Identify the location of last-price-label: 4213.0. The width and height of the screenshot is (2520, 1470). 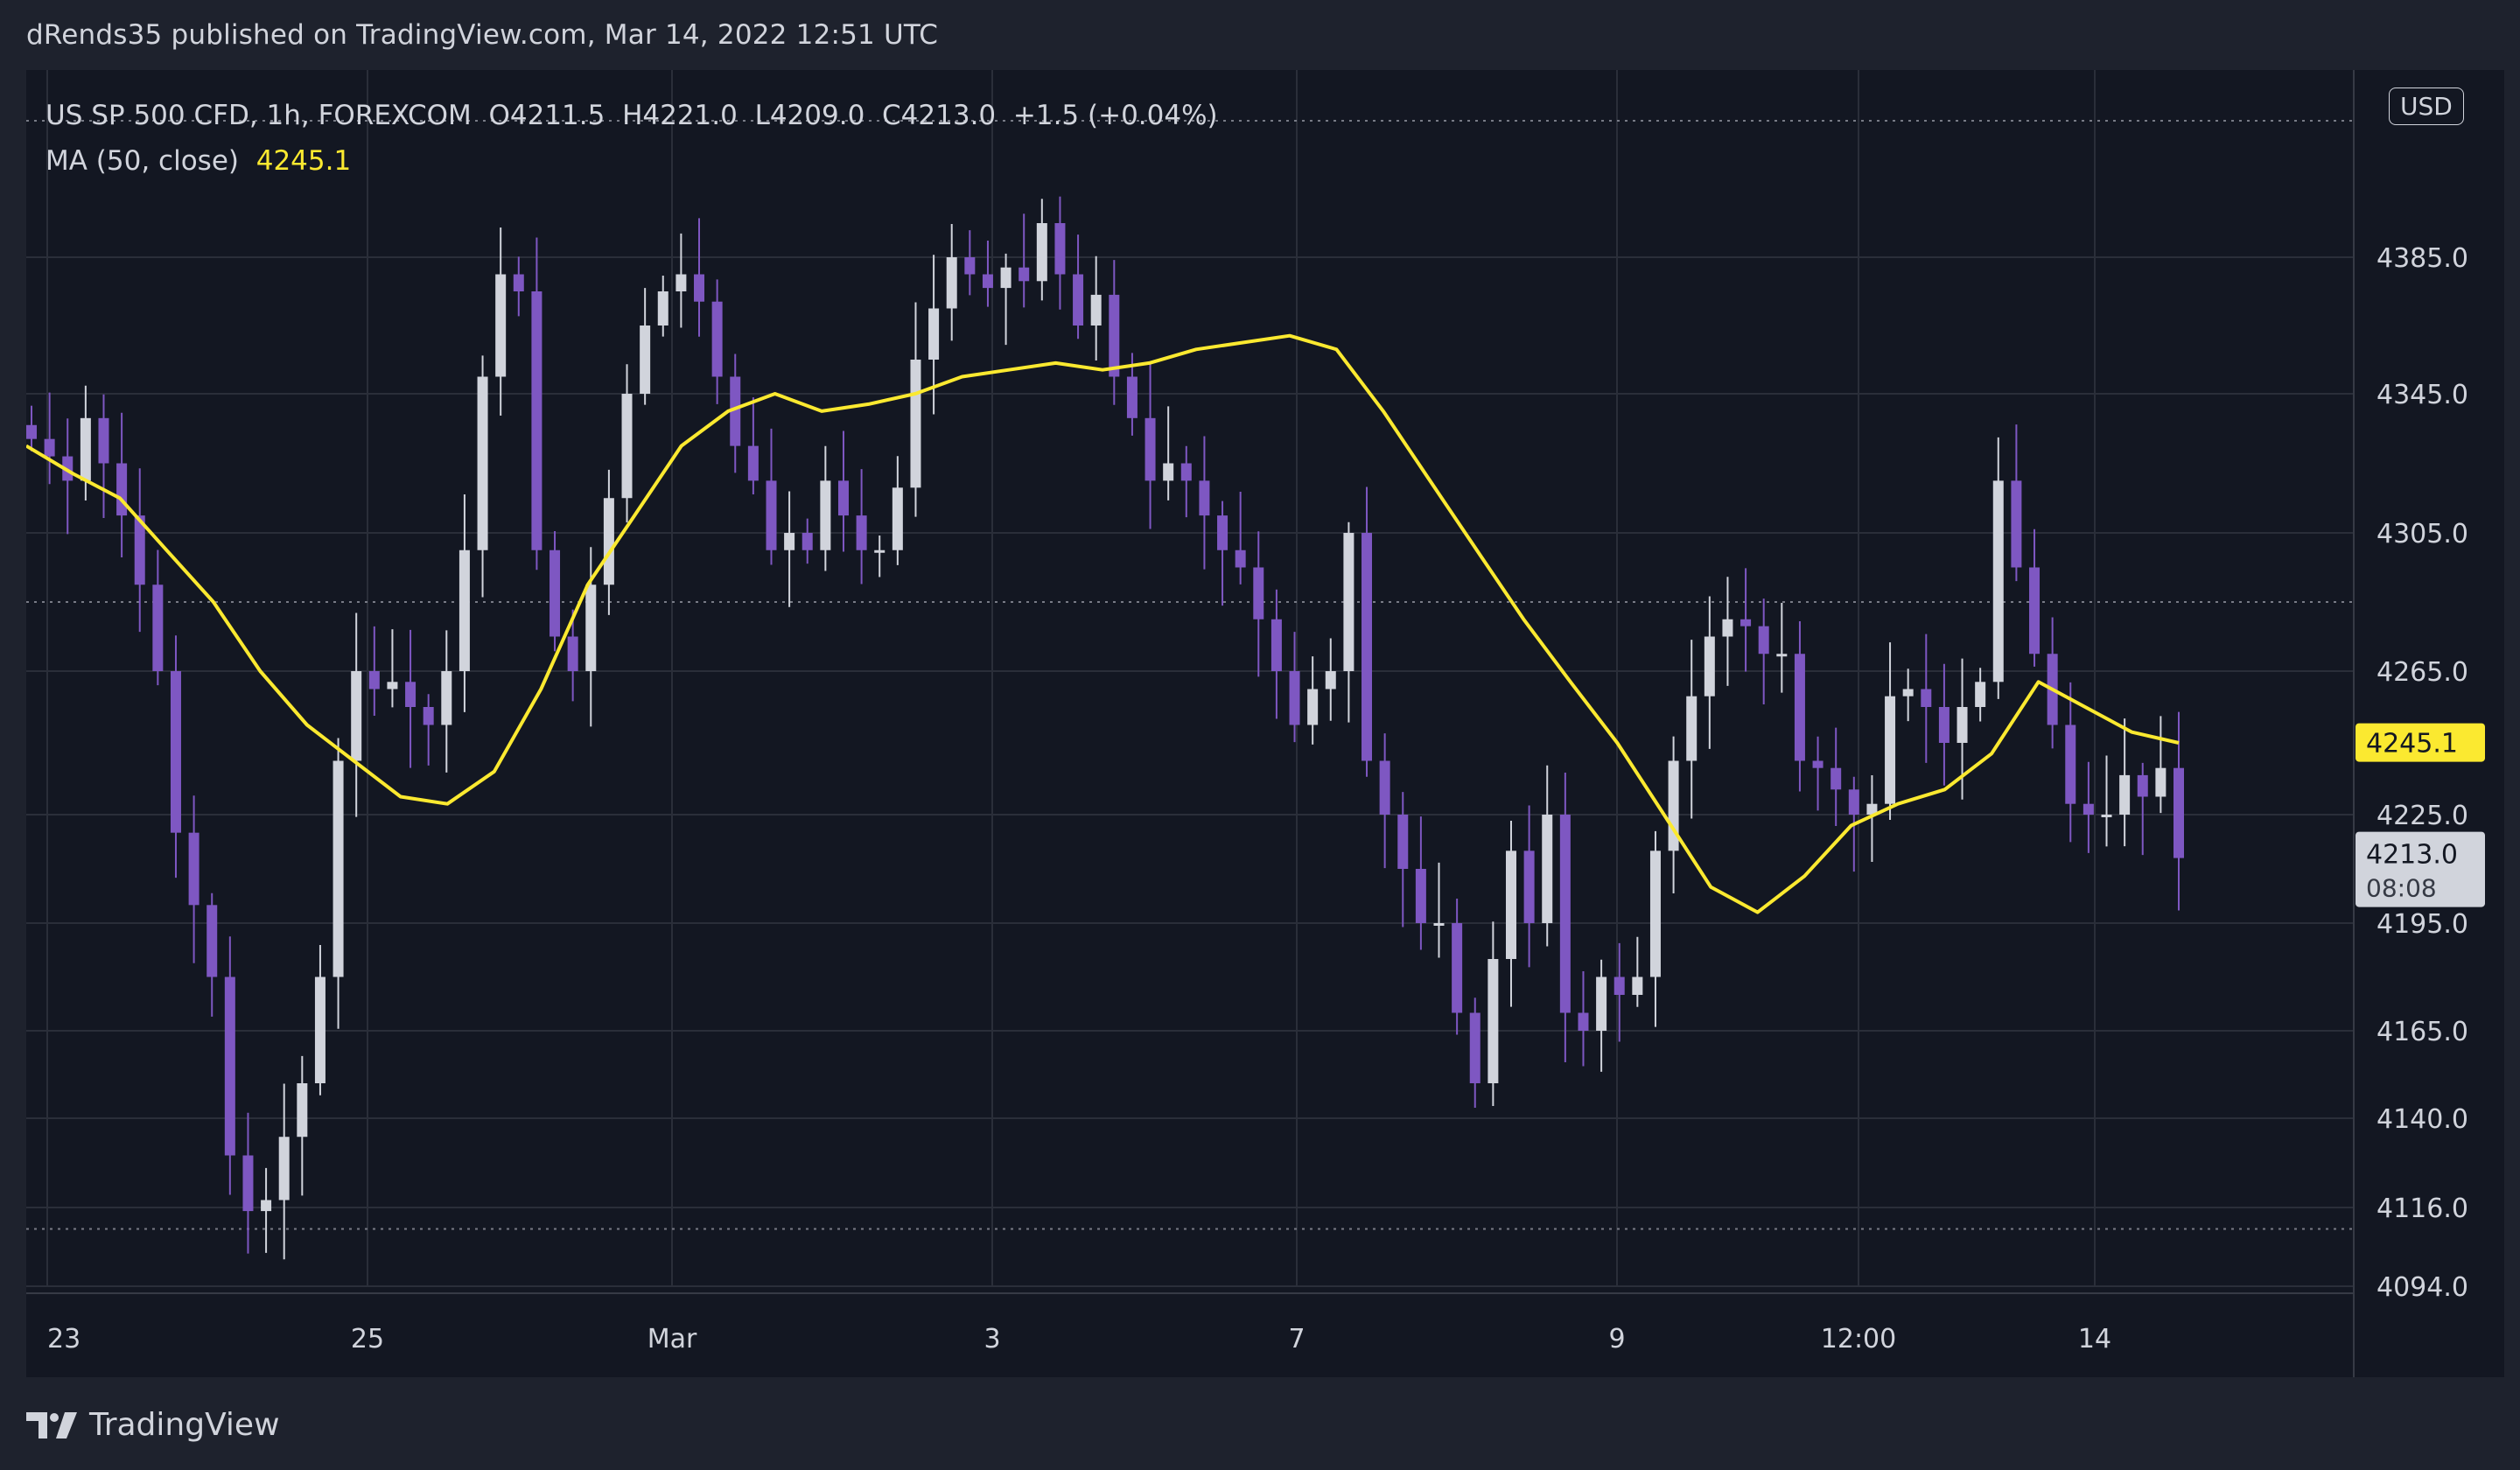
(2412, 855).